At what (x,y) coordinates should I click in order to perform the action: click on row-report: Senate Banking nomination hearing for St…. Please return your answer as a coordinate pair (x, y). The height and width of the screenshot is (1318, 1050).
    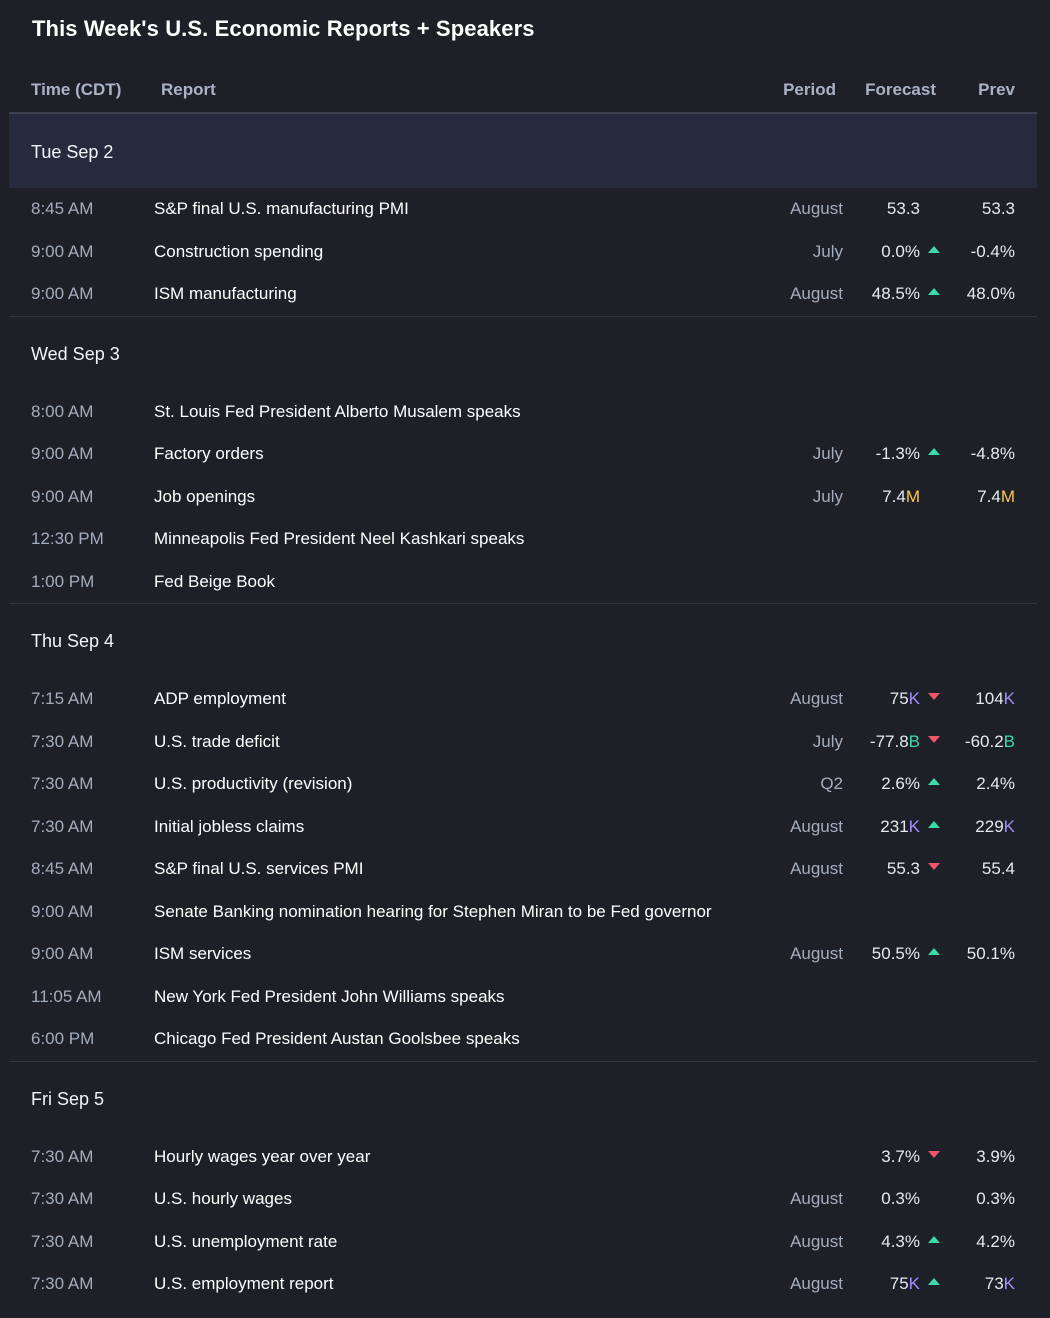
    Looking at the image, I should click on (433, 911).